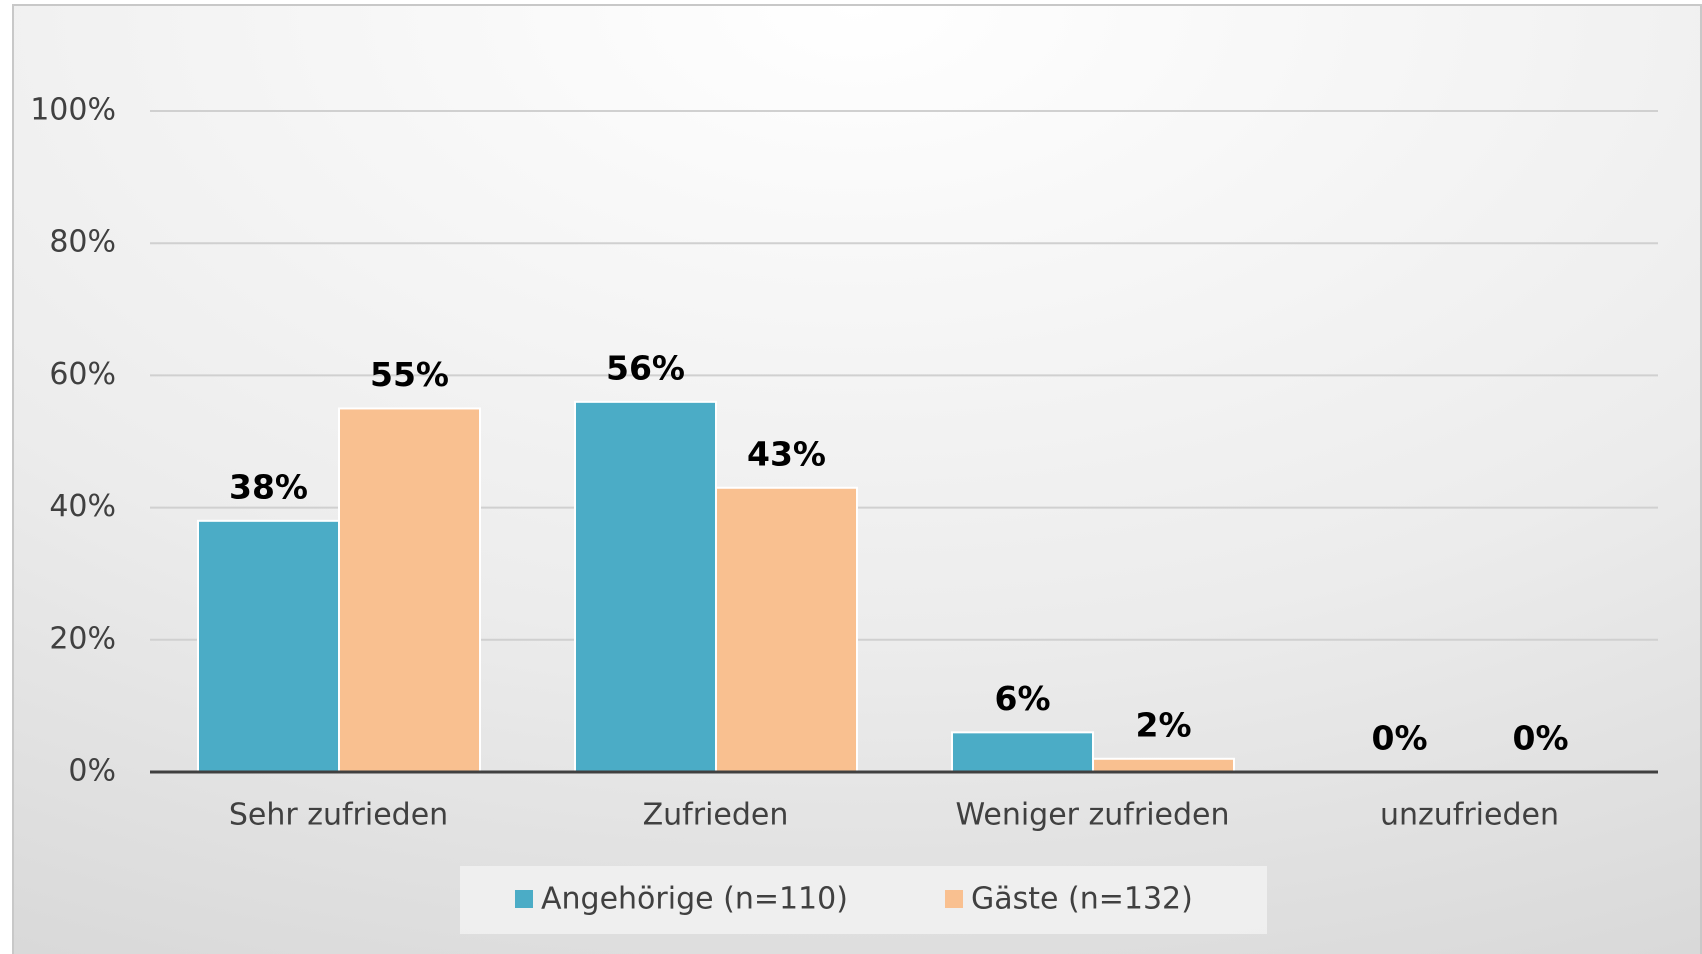 This screenshot has height=954, width=1702. What do you see at coordinates (409, 374) in the screenshot?
I see `data-label: 55%` at bounding box center [409, 374].